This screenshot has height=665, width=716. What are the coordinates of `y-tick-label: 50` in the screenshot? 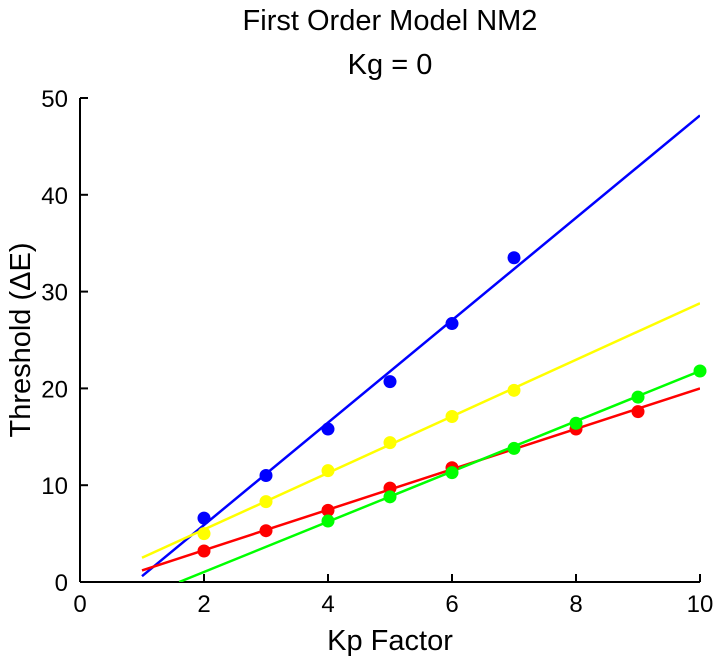 It's located at (54, 99).